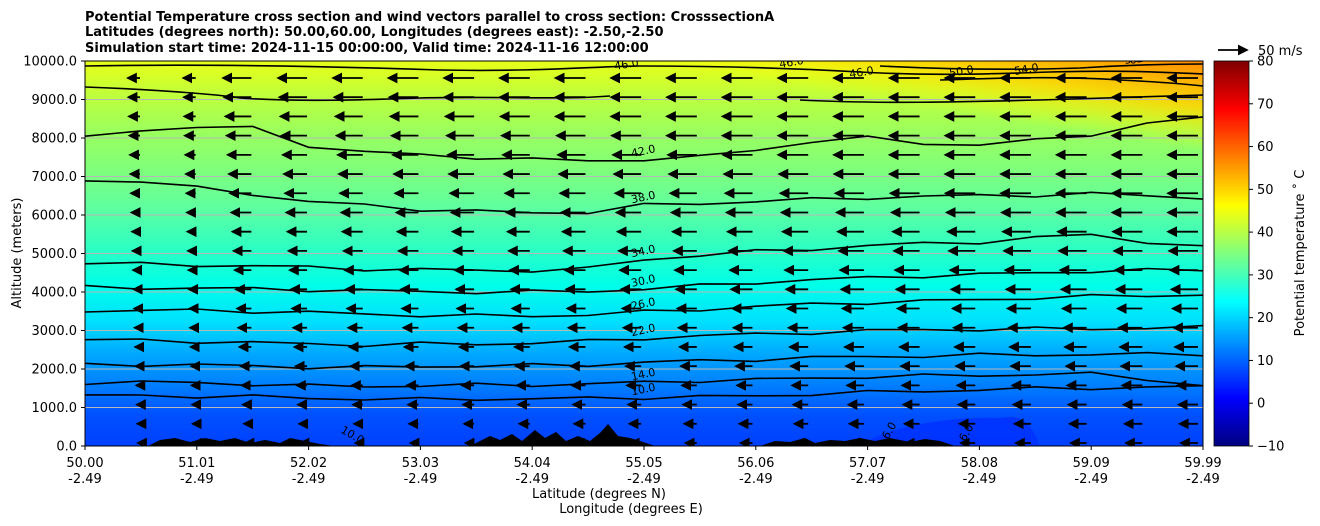  Describe the element at coordinates (1265, 318) in the screenshot. I see `colorbar-tick-label: 20` at that location.